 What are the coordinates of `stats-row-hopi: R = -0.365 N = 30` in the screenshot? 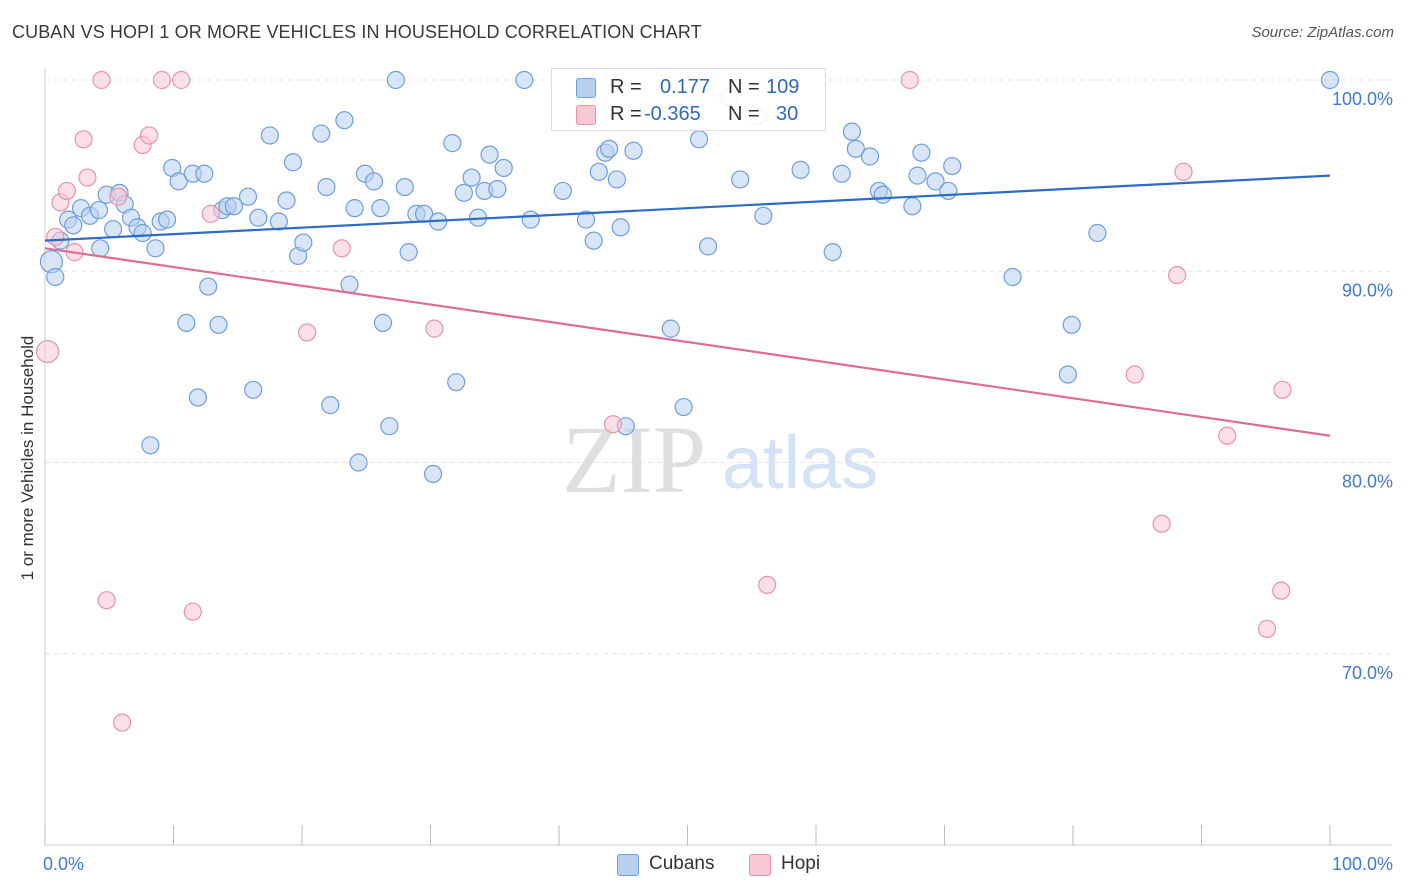 It's located at (688, 114).